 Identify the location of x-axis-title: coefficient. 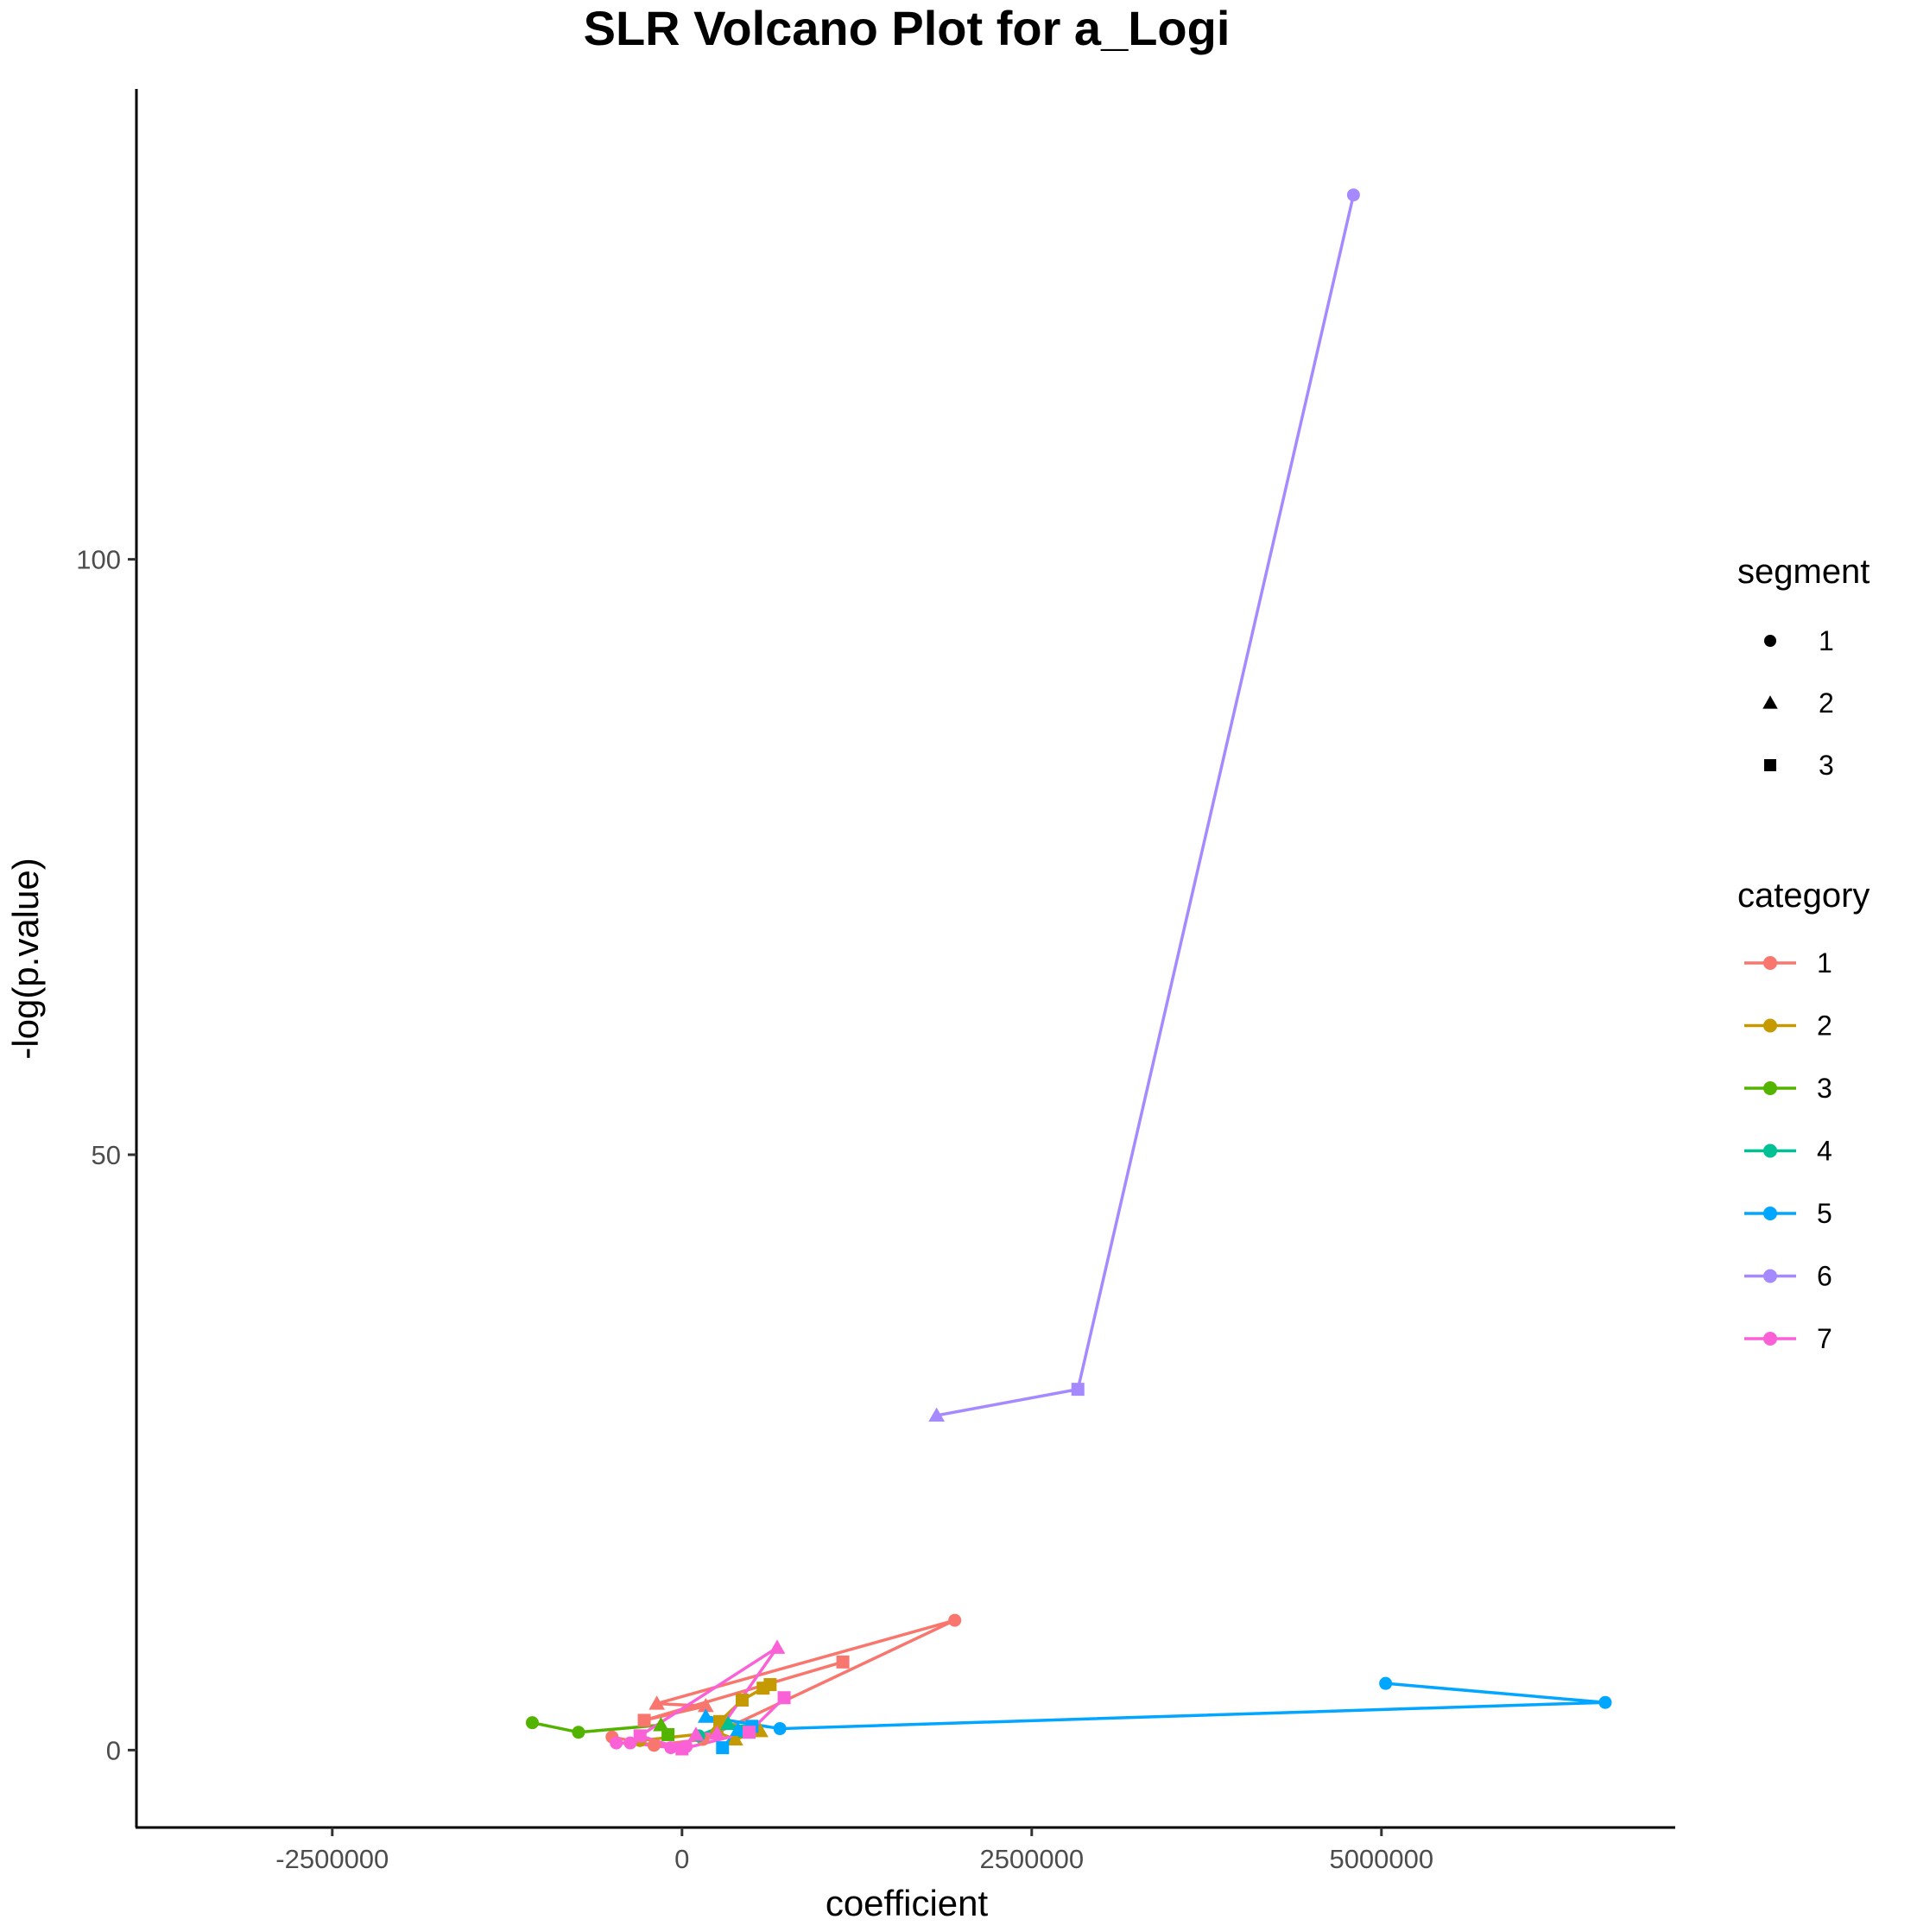
(907, 1903).